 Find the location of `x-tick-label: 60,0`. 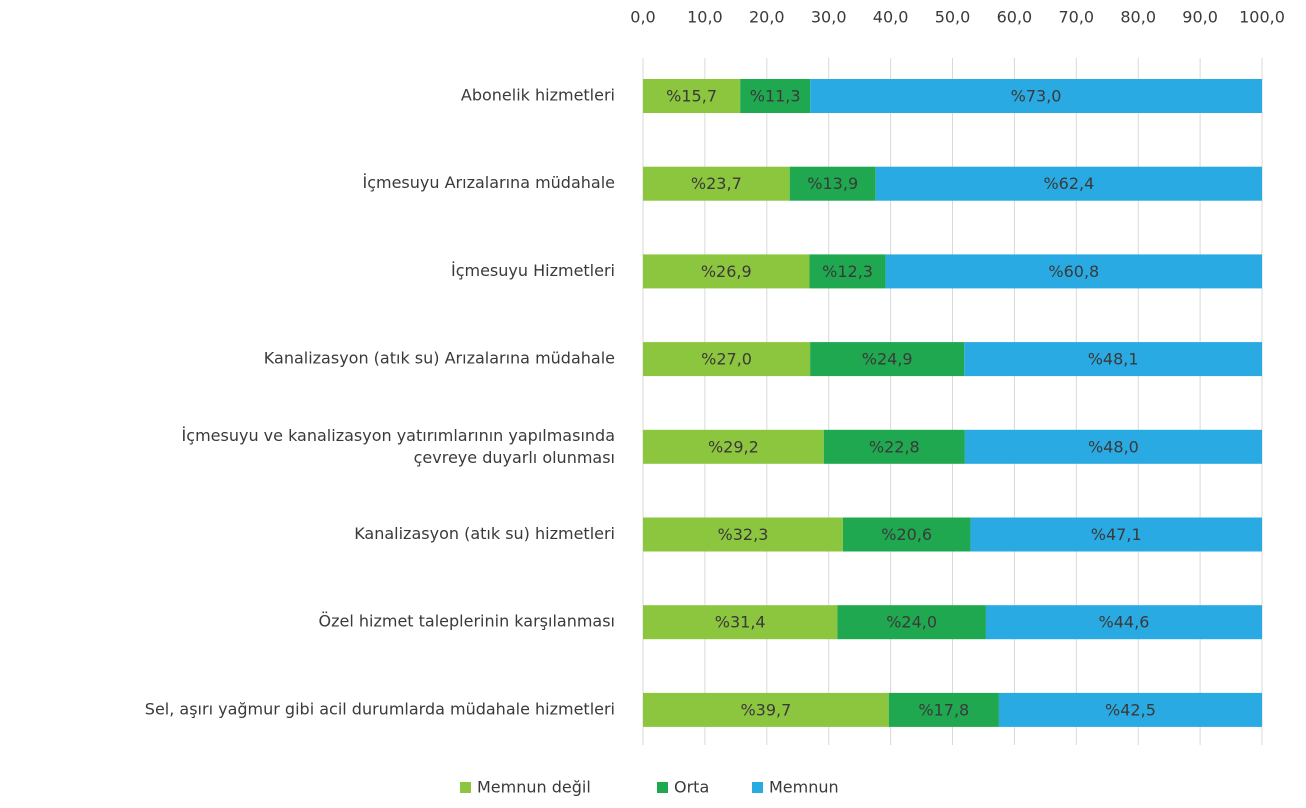

x-tick-label: 60,0 is located at coordinates (1015, 17).